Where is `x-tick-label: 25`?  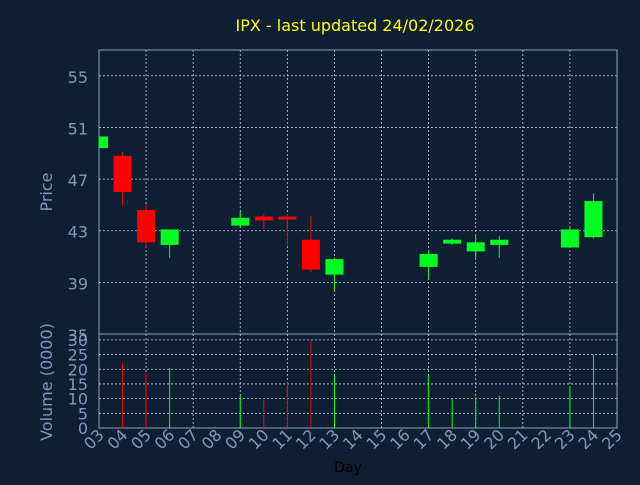 x-tick-label: 25 is located at coordinates (612, 439).